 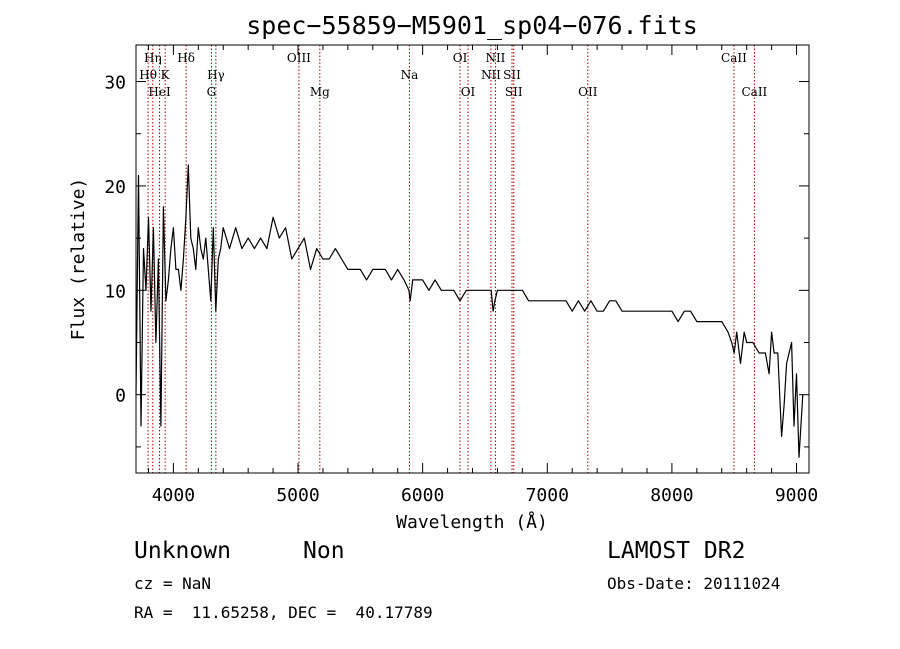 I want to click on y-tick-label: 10, so click(x=115, y=291).